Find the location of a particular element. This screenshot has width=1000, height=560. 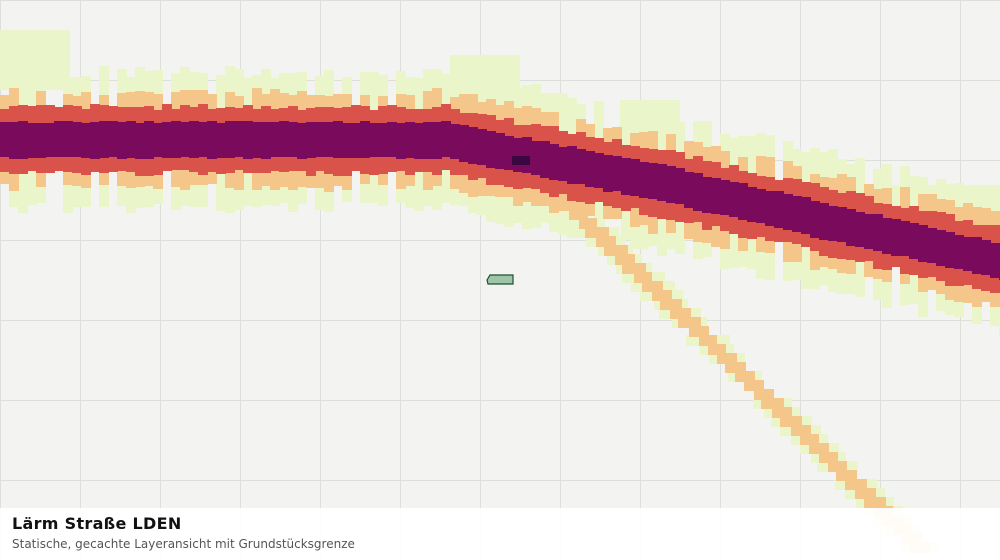

noise-cell-peak is located at coordinates (521, 160).